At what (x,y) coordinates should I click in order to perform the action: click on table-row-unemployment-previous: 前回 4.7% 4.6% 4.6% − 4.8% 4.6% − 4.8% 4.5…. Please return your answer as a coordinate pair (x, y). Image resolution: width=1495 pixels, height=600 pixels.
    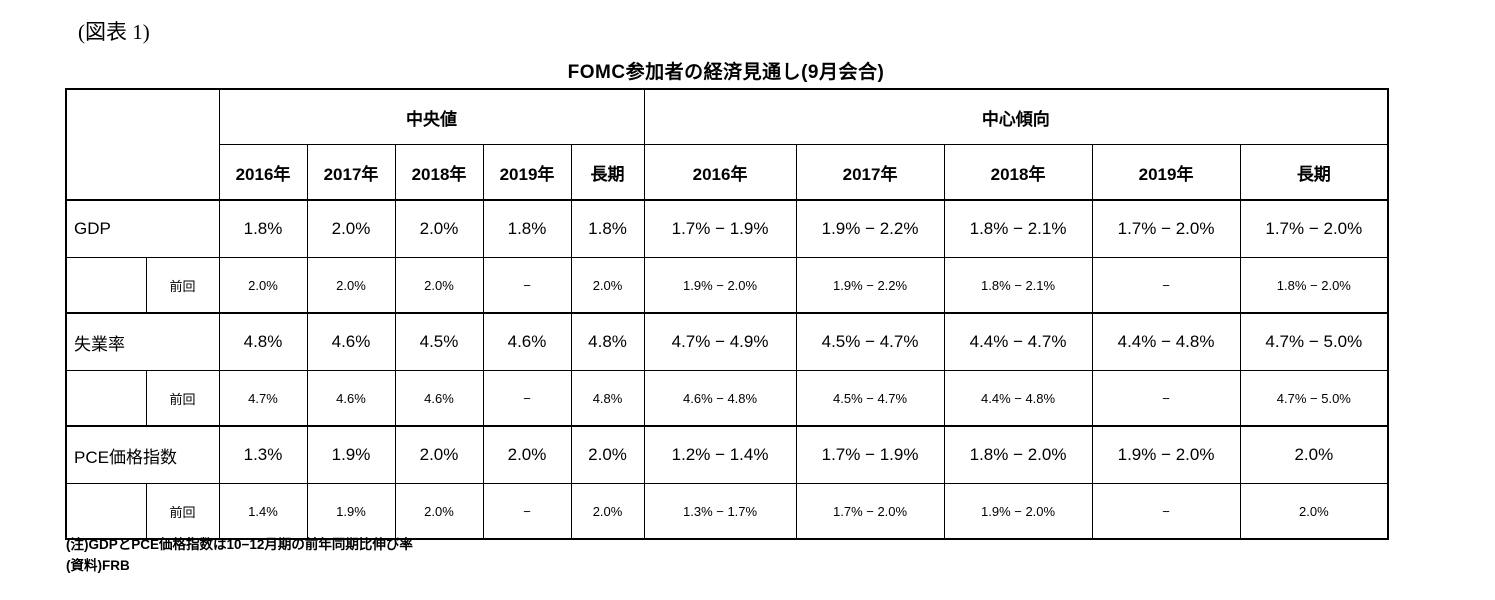
    Looking at the image, I should click on (727, 398).